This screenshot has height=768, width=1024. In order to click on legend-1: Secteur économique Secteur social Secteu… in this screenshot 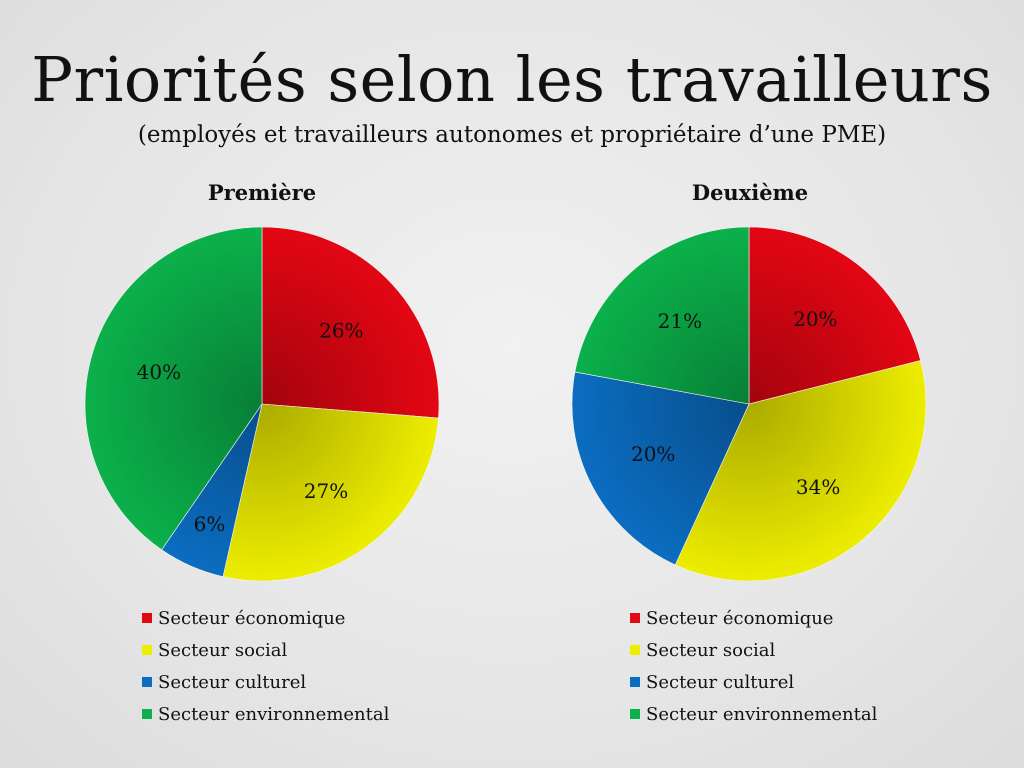, I will do `click(265, 666)`.